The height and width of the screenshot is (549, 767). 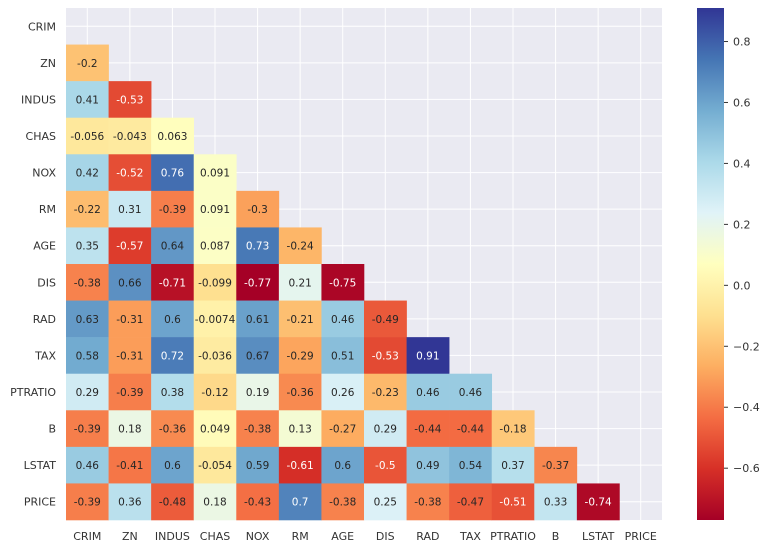 I want to click on heatmap-cell-ptratio-dis, so click(x=385, y=392).